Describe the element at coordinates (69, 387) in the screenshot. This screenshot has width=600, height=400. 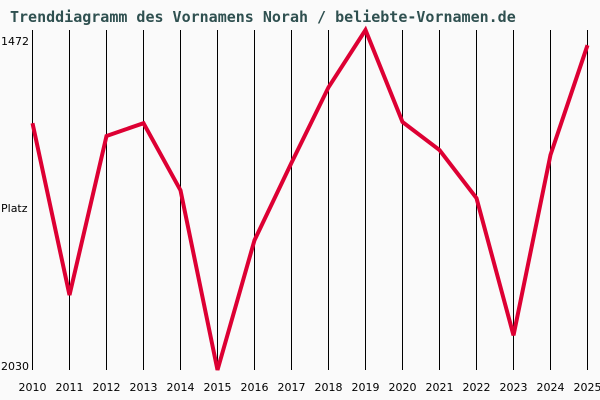
I see `x-axis-tick-label: 2011` at that location.